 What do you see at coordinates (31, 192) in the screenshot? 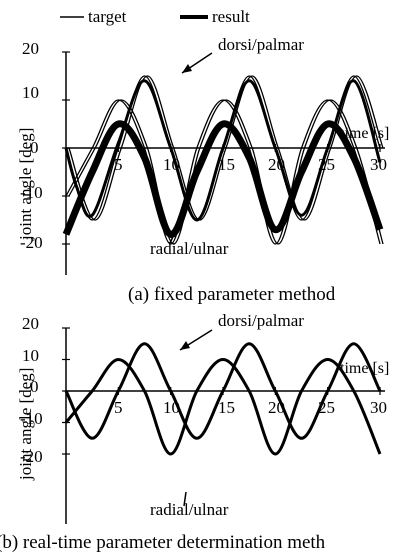
I see `ytick-label-a-m10: -10` at bounding box center [31, 192].